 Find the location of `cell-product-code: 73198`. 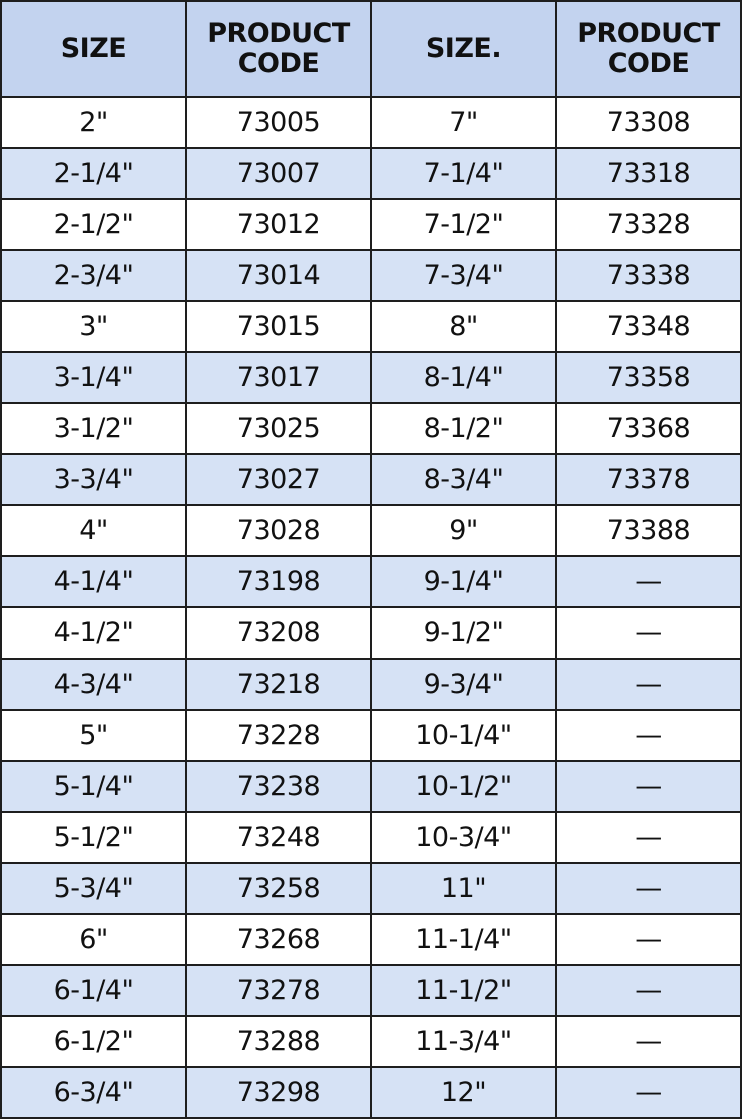

cell-product-code: 73198 is located at coordinates (278, 582).